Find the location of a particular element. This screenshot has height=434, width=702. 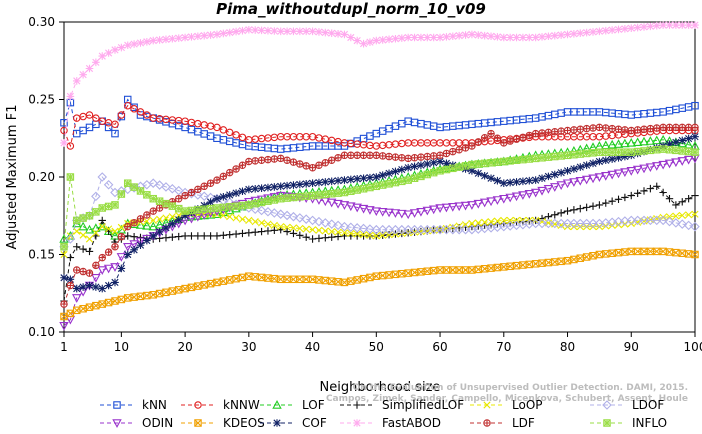

legend-label-knnw: kNNW is located at coordinates (241, 405).